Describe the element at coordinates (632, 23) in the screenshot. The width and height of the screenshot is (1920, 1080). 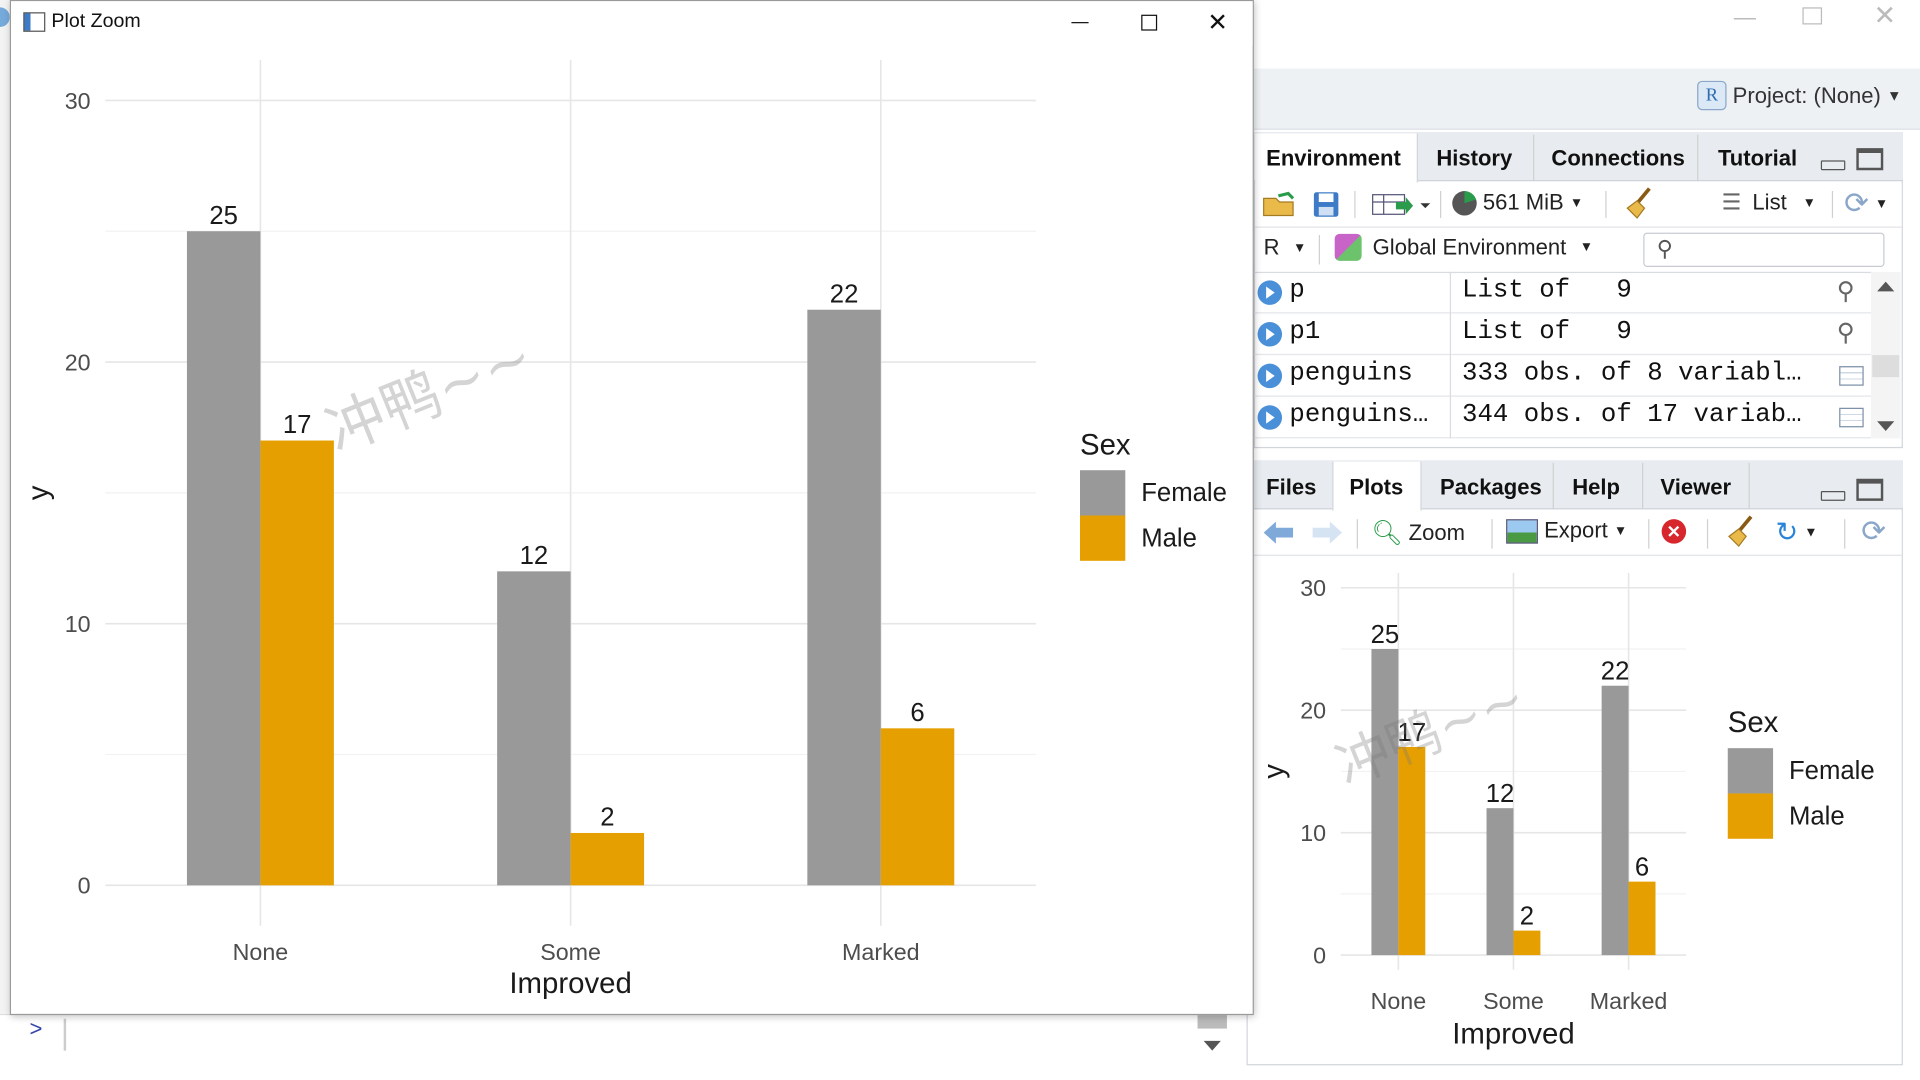
I see `window-titlebar: Plot Zoom ✕` at that location.